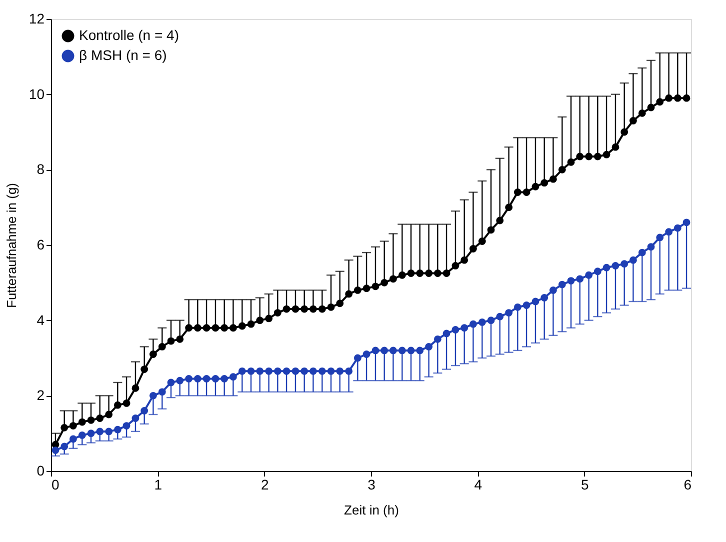 This screenshot has width=726, height=542. I want to click on x-tick-label: 6, so click(688, 484).